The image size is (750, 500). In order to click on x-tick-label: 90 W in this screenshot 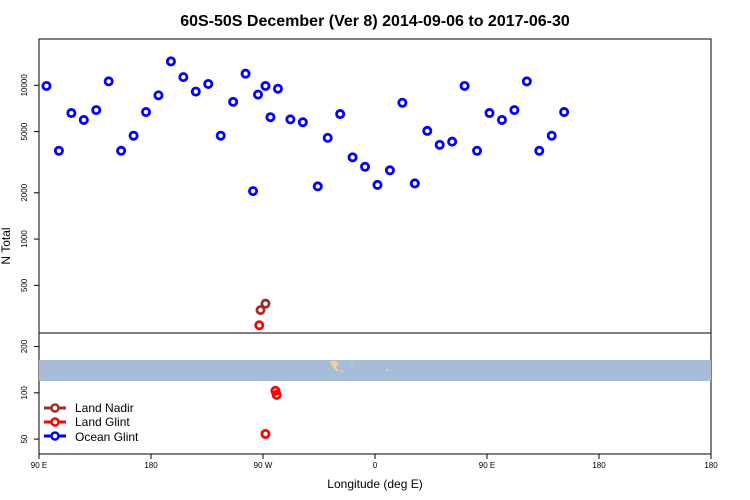, I will do `click(263, 465)`.